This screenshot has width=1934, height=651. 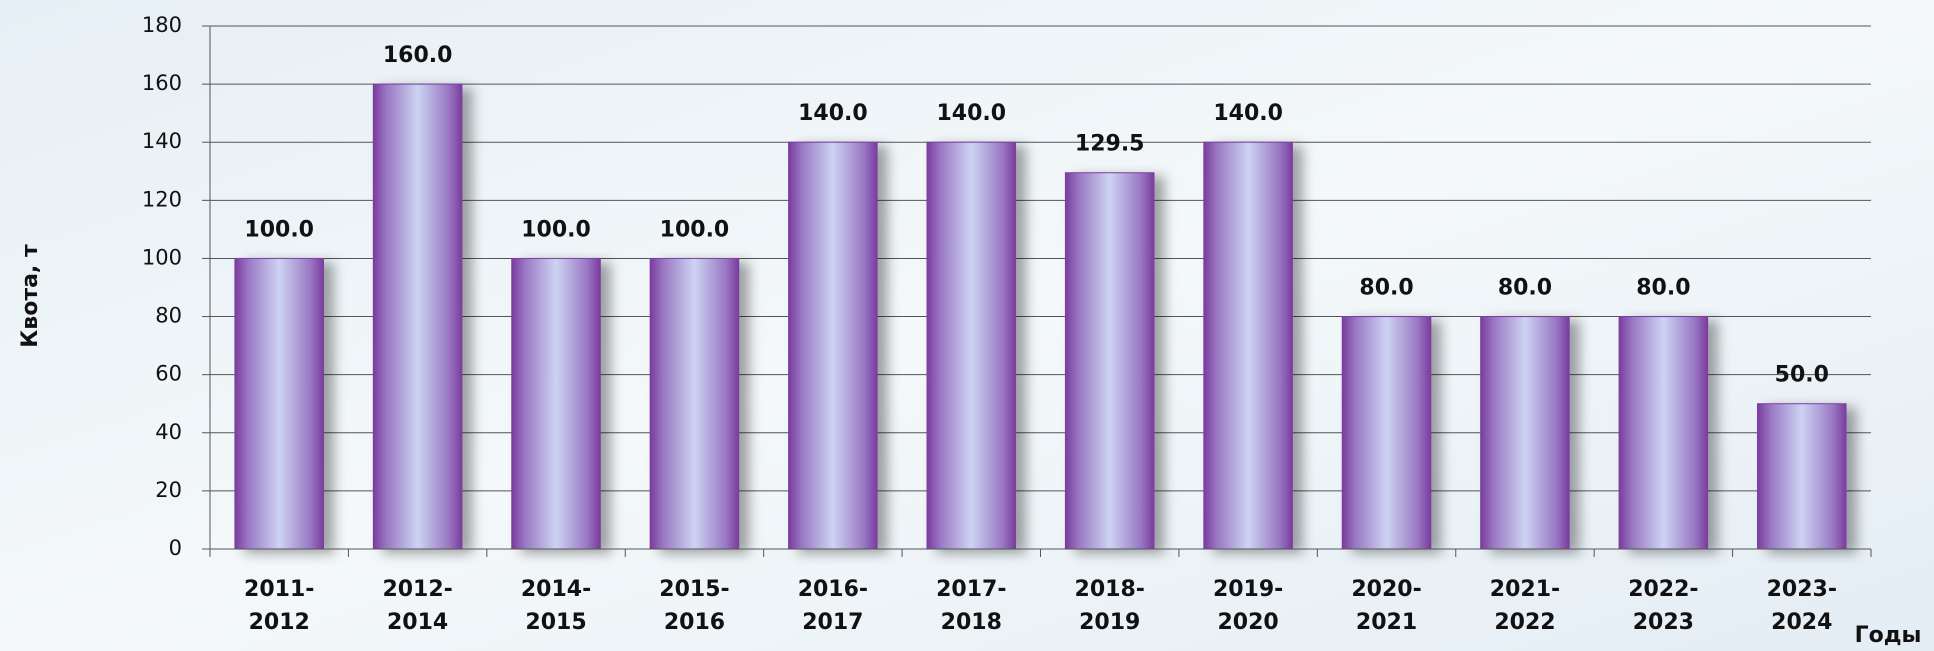 What do you see at coordinates (418, 55) in the screenshot?
I see `data-label: 160.0` at bounding box center [418, 55].